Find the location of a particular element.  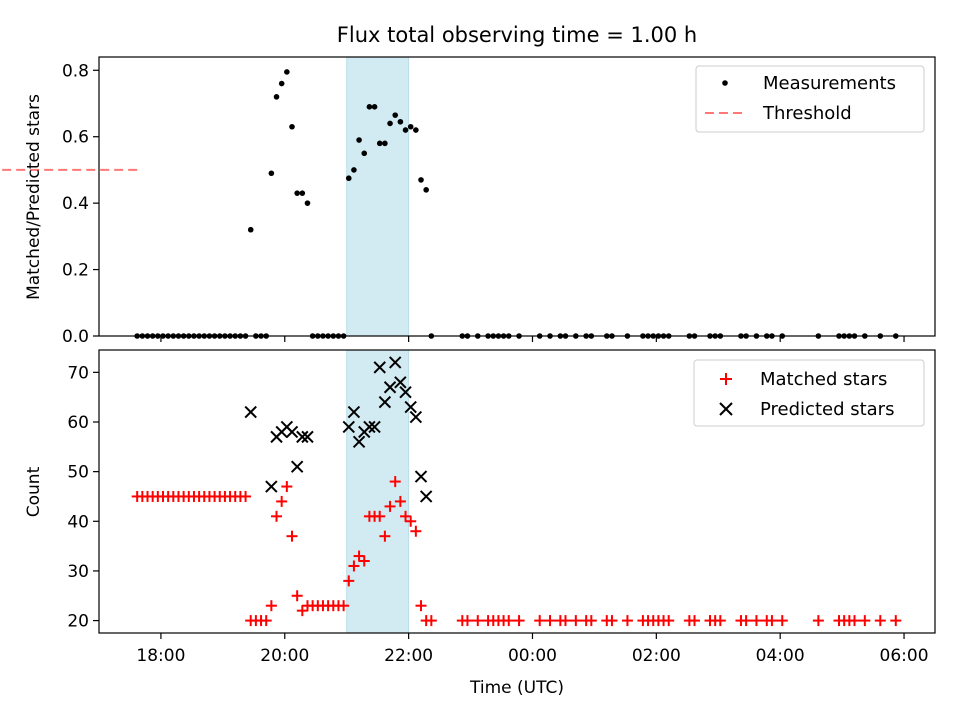

top-ytick-label: 0.4 is located at coordinates (75, 204).